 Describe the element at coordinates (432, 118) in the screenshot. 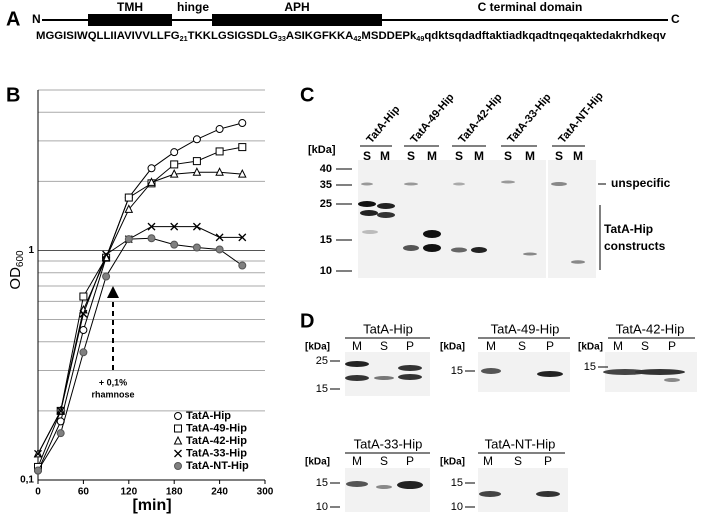

I see `construct-label: TatA-49-Hip` at that location.